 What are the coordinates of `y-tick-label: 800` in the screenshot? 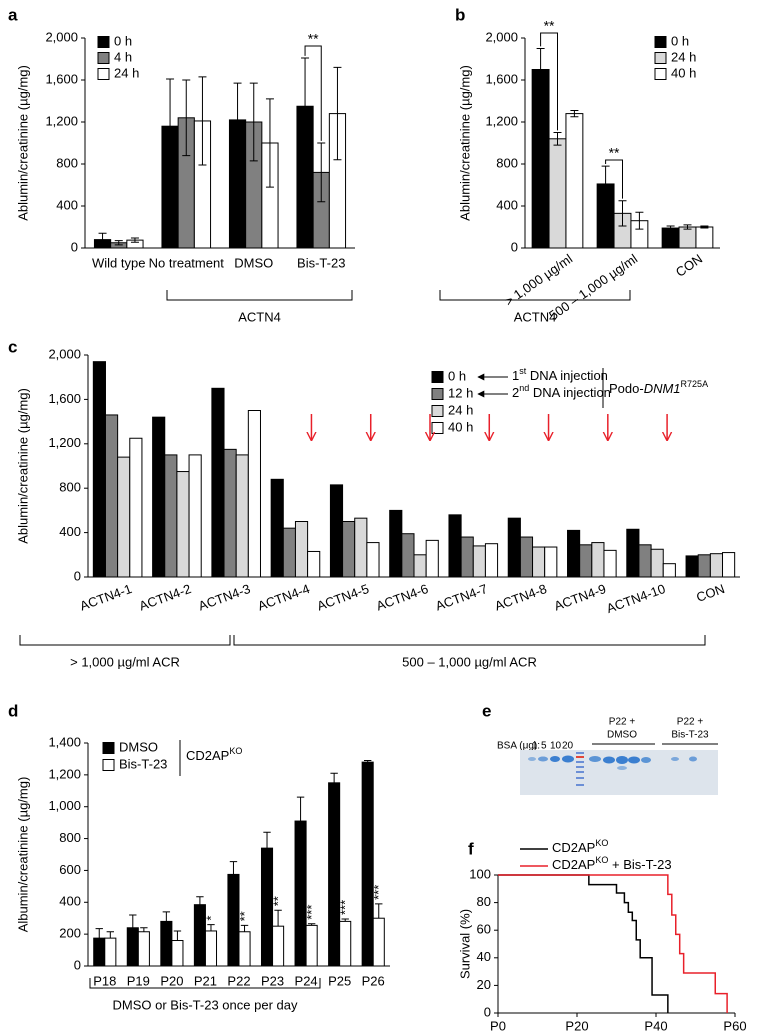 It's located at (70, 487).